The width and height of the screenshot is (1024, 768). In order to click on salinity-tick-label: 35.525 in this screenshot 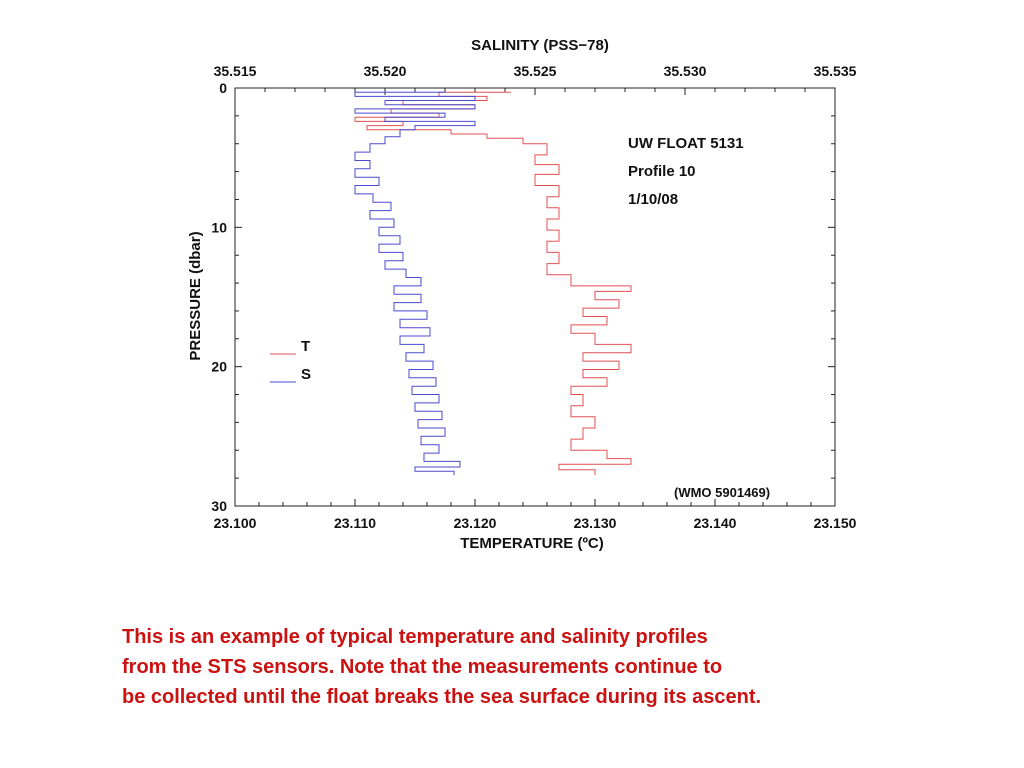, I will do `click(535, 71)`.